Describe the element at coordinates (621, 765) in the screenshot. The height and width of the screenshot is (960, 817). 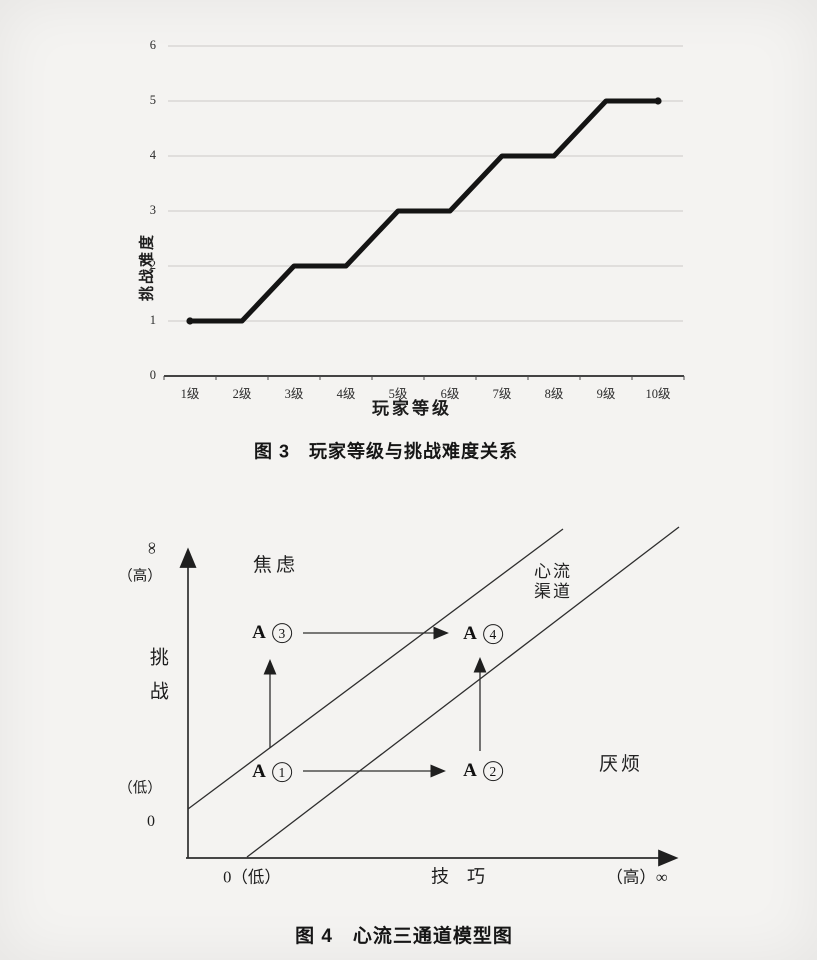
I see `fig4-region-boredom: 厌烦` at that location.